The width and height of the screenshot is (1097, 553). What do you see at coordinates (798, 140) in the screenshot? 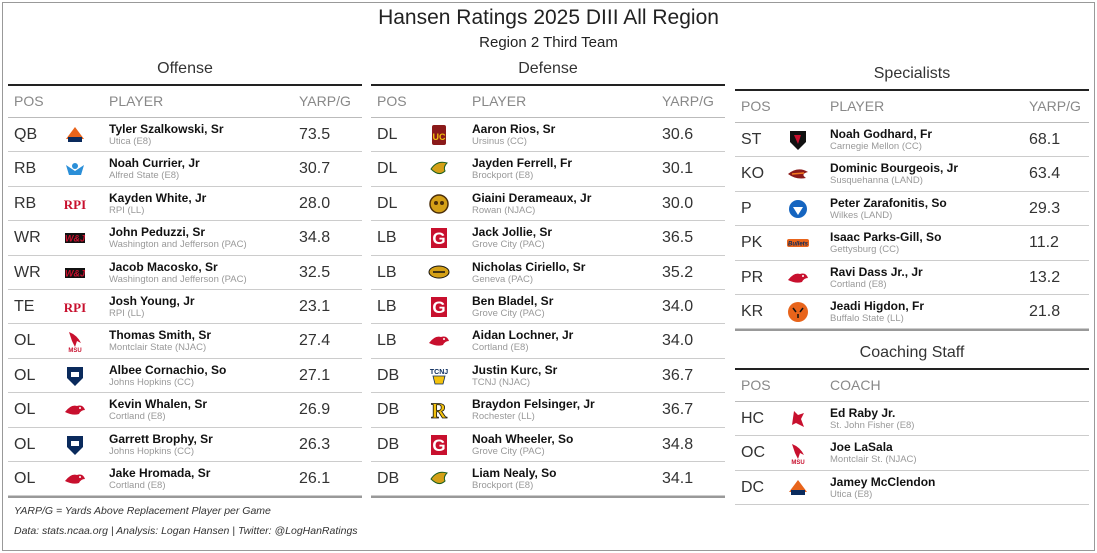
I see `carnegie-mellon-logo` at bounding box center [798, 140].